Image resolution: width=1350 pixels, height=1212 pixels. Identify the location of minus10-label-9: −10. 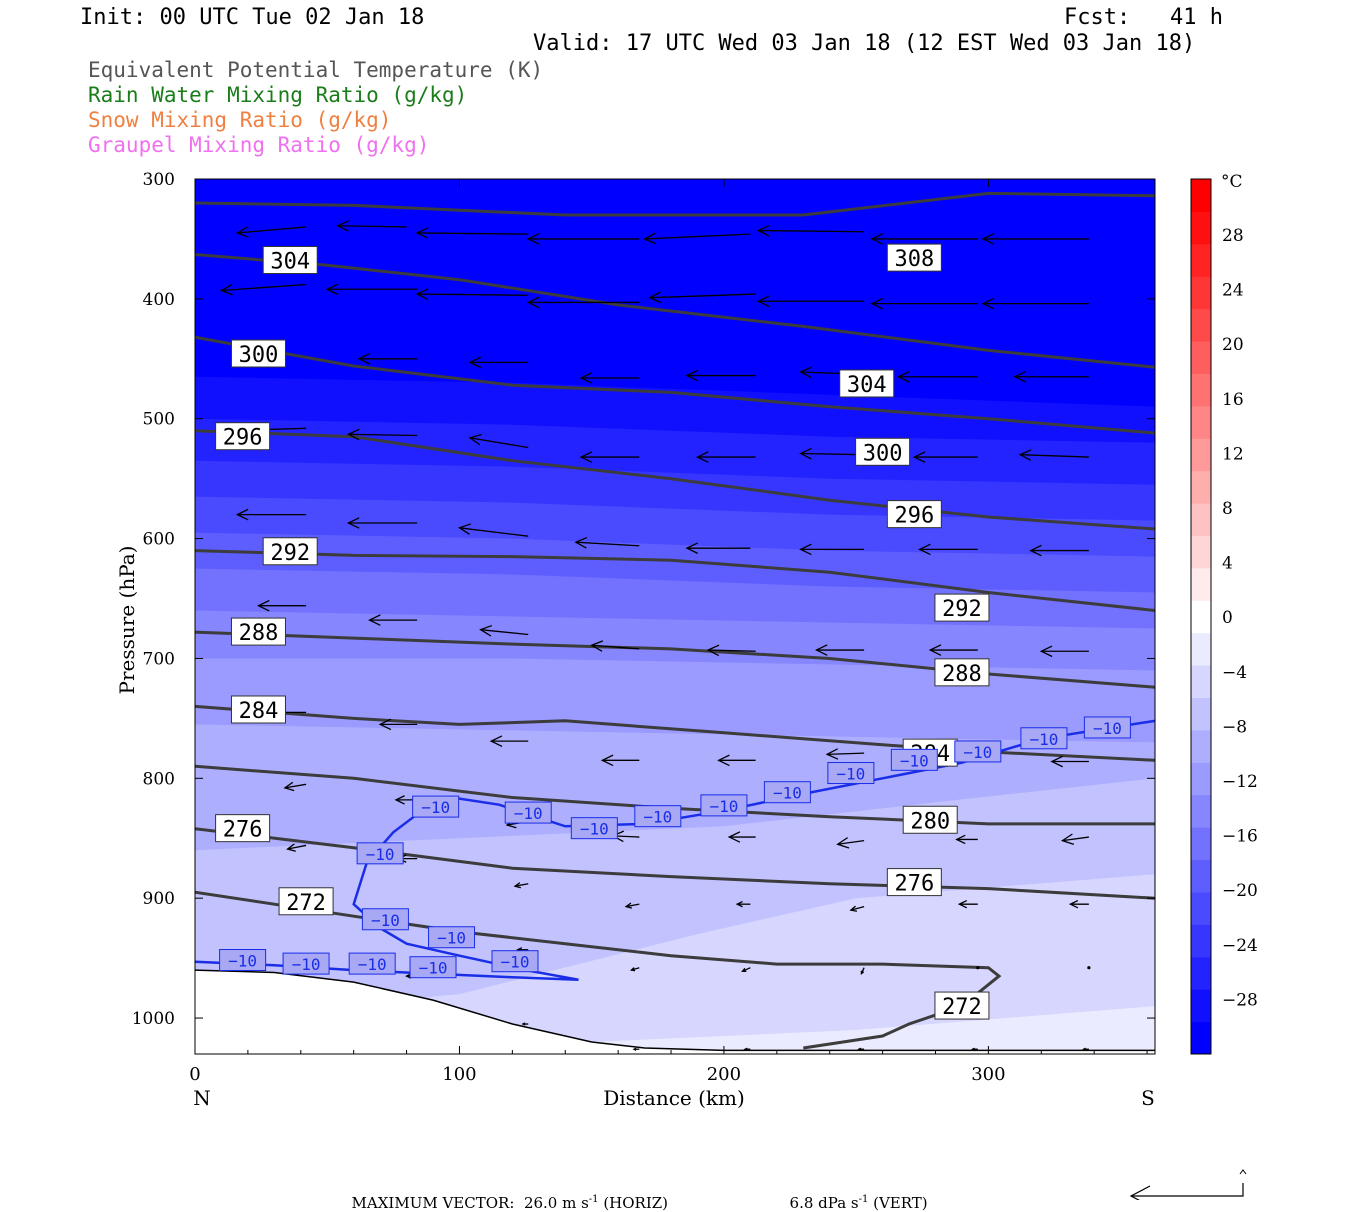
(528, 812).